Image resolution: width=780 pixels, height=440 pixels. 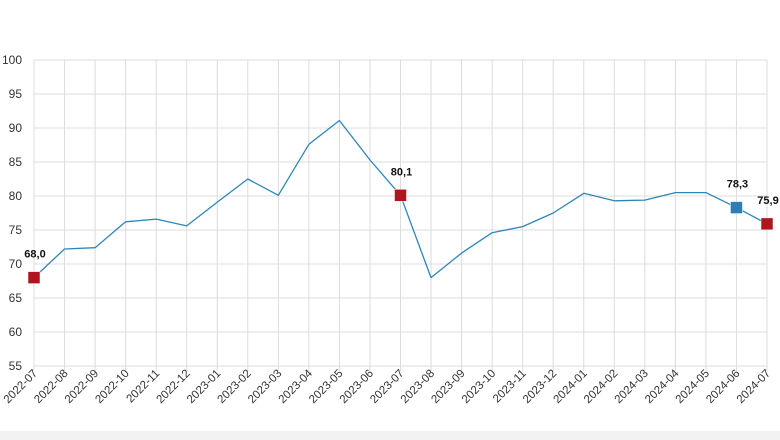 I want to click on x-tick-label: 2024-07, so click(x=754, y=387).